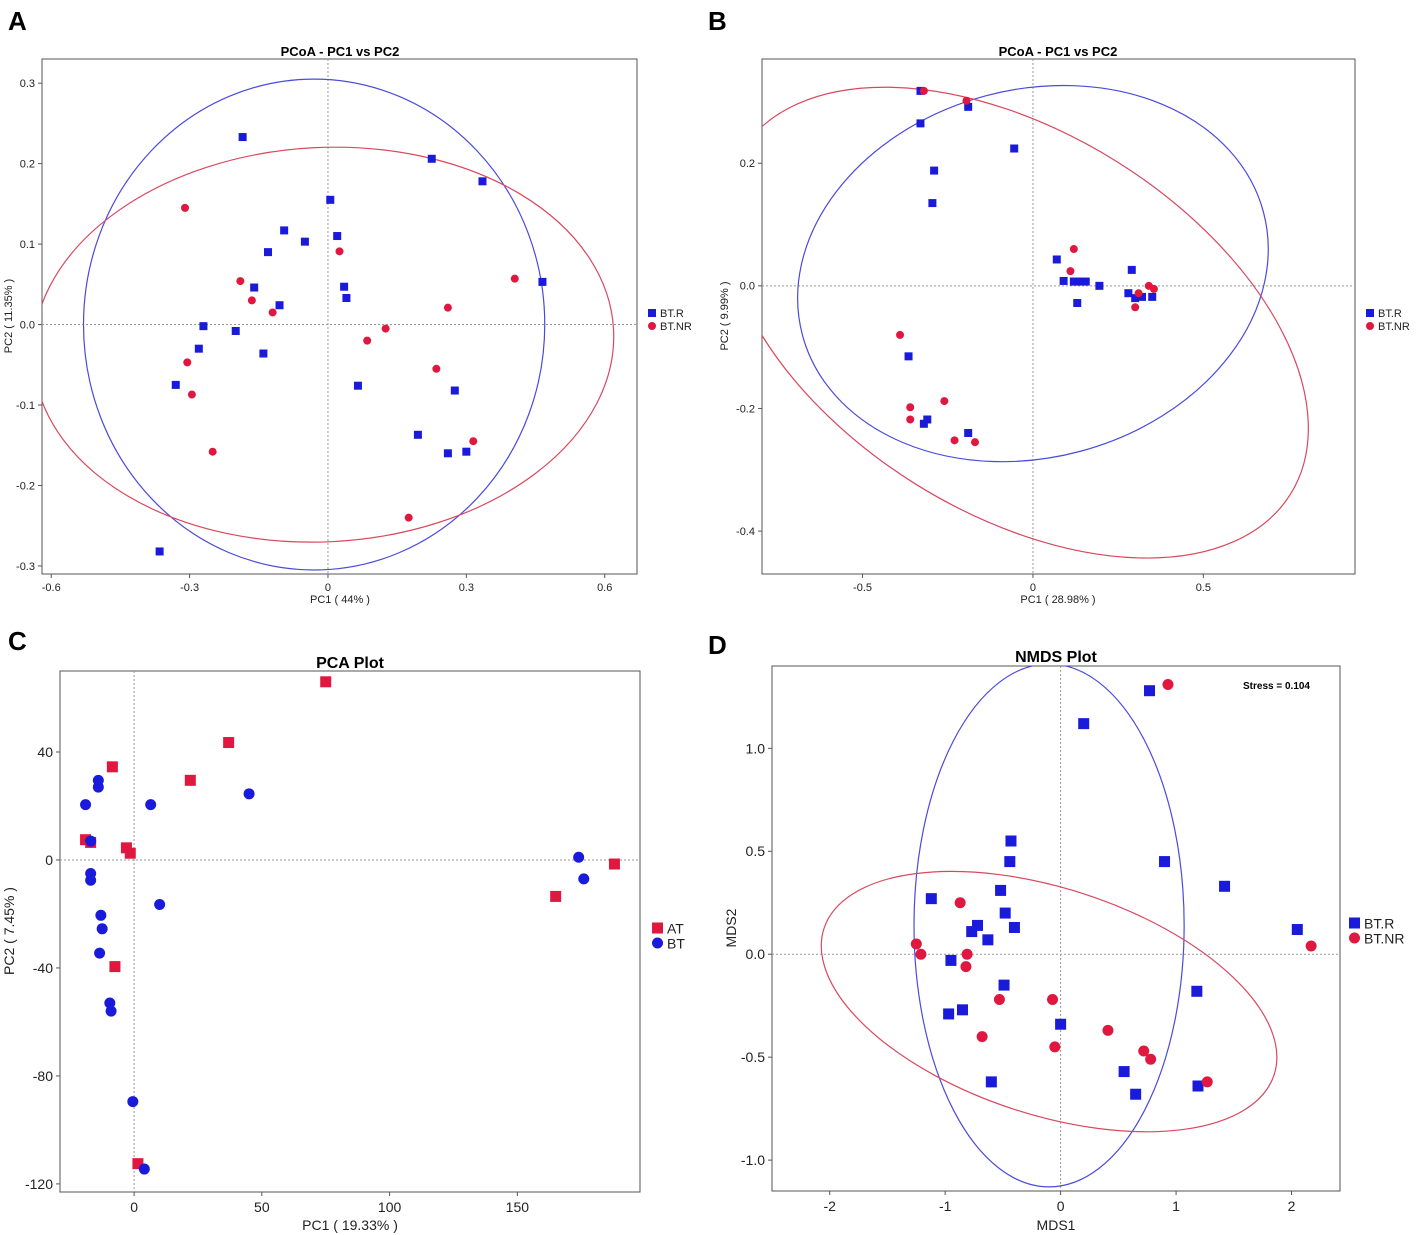  Describe the element at coordinates (753, 1160) in the screenshot. I see `y-tick-label: -1.0` at that location.